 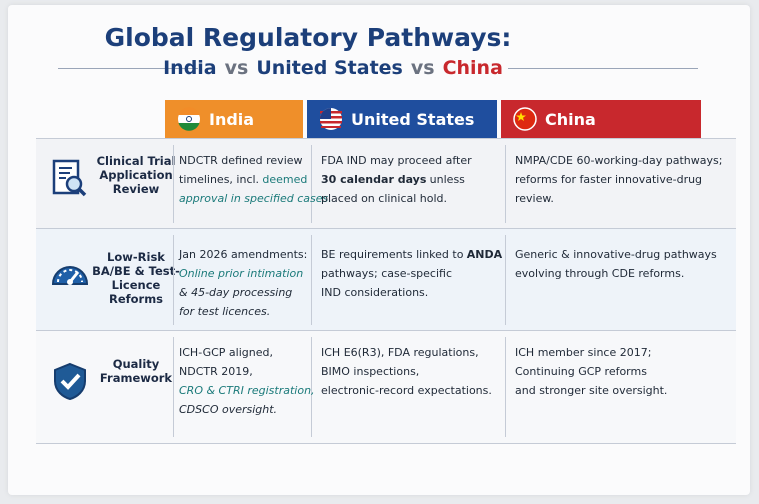 I want to click on column-header: India, so click(x=234, y=119).